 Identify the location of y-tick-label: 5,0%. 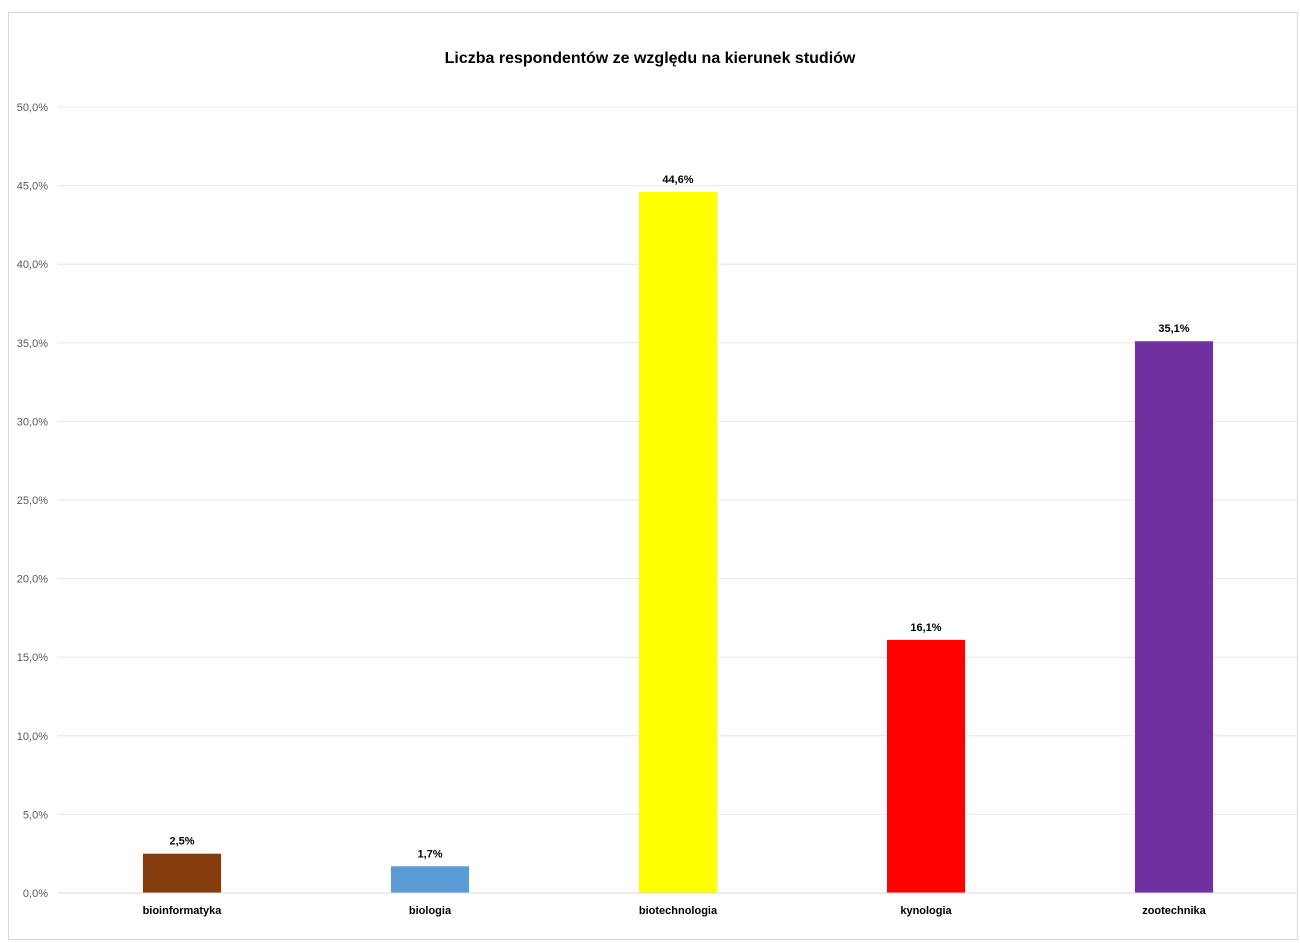
(35, 815).